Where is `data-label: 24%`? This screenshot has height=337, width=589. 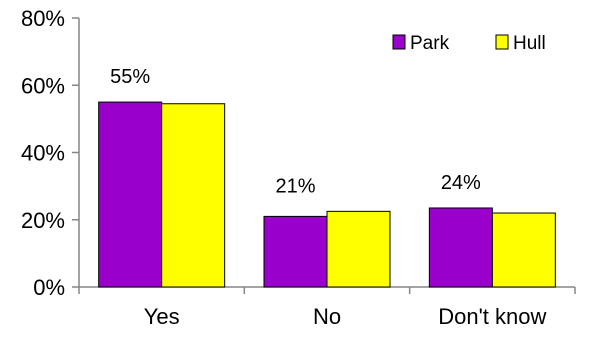 data-label: 24% is located at coordinates (461, 183).